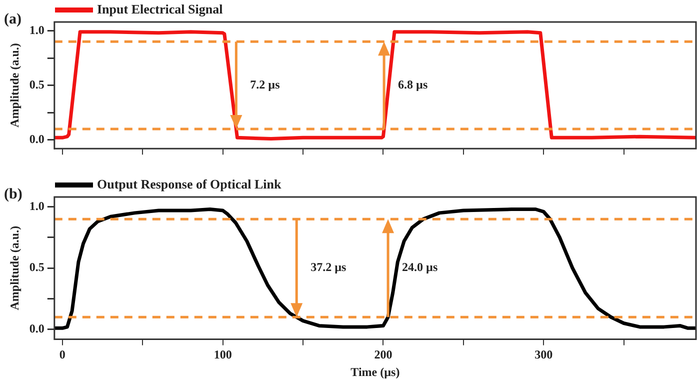  What do you see at coordinates (420, 267) in the screenshot?
I see `annotation: 24.0 µs` at bounding box center [420, 267].